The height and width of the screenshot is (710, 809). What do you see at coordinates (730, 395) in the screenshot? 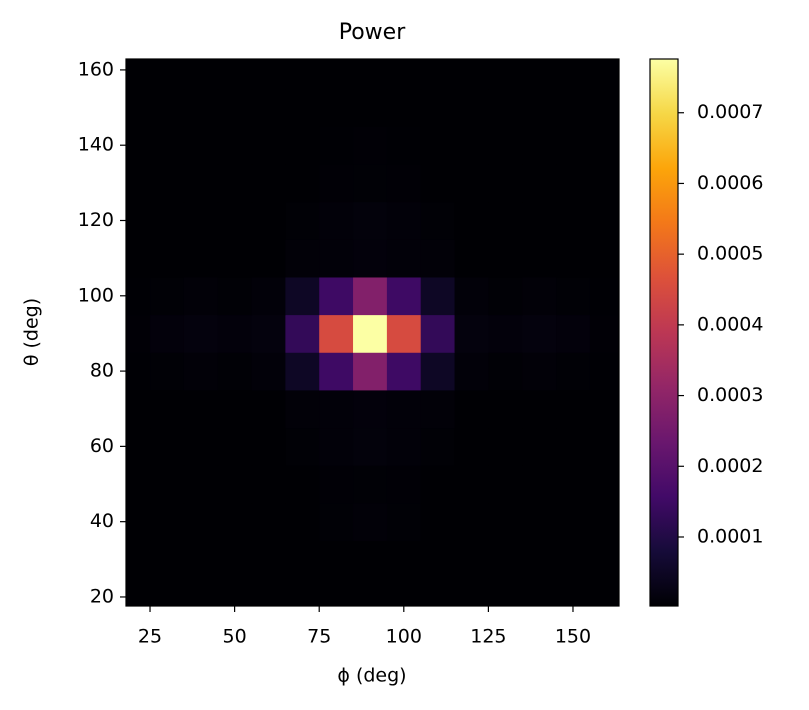
I see `colorbar-tick-label: 0.0003` at bounding box center [730, 395].